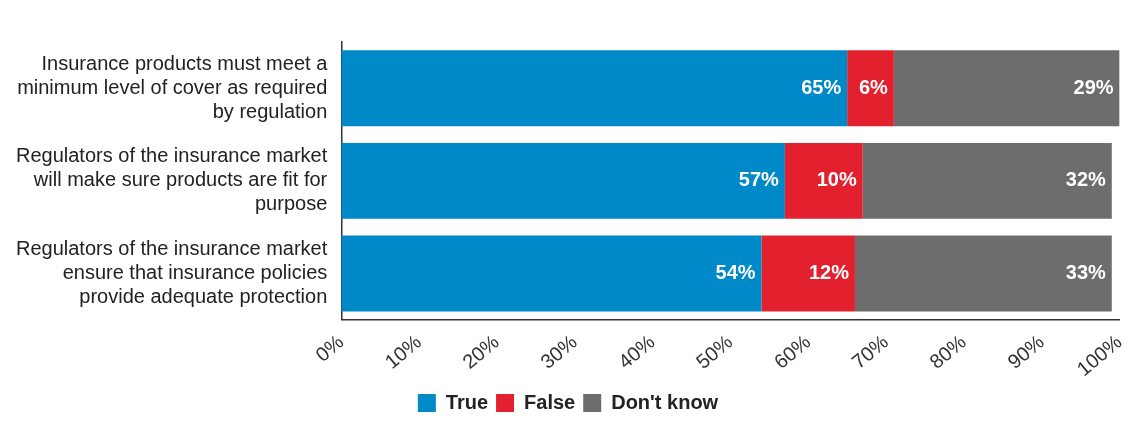 The image size is (1138, 427). What do you see at coordinates (467, 401) in the screenshot?
I see `legend-label: True` at bounding box center [467, 401].